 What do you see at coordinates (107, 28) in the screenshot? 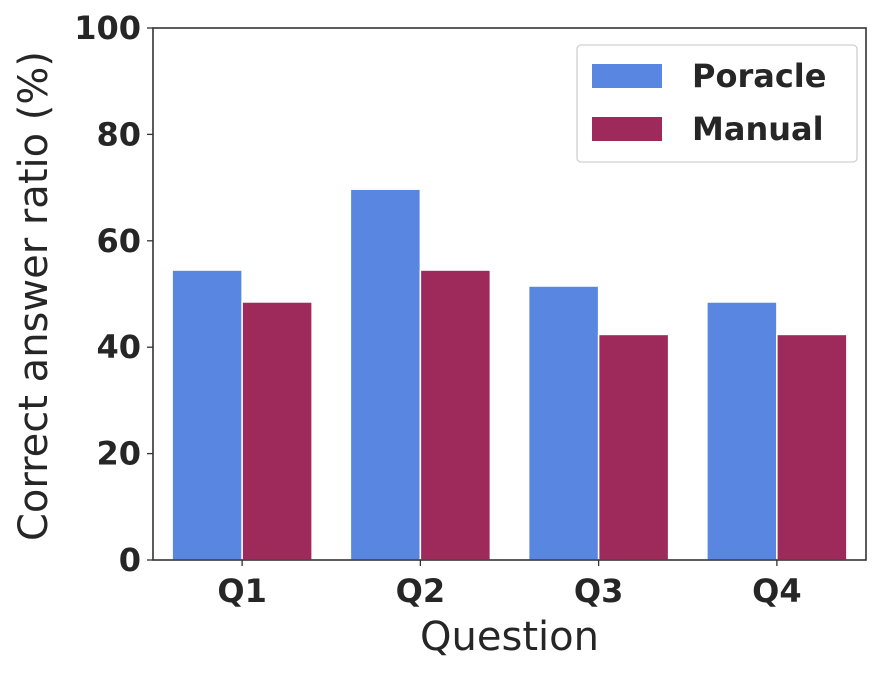
I see `y-tick-label: 100` at bounding box center [107, 28].